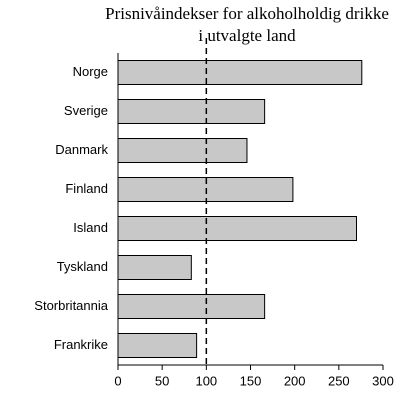  What do you see at coordinates (82, 266) in the screenshot?
I see `y-tick-label: Tyskland` at bounding box center [82, 266].